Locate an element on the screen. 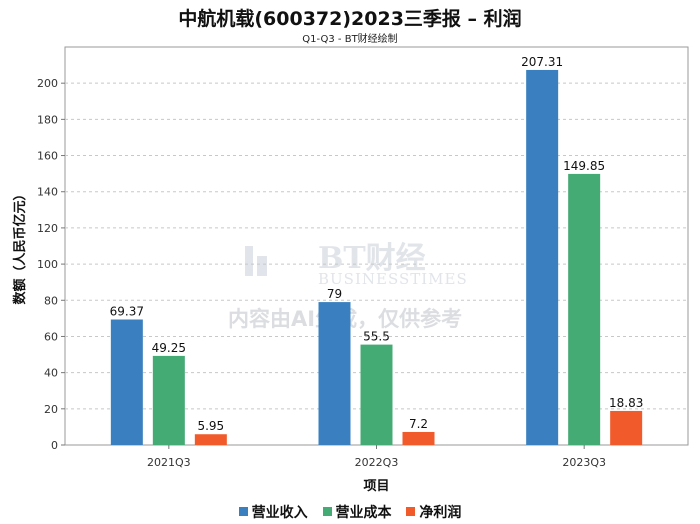 The image size is (700, 524). legend-swatch-cost is located at coordinates (327, 511).